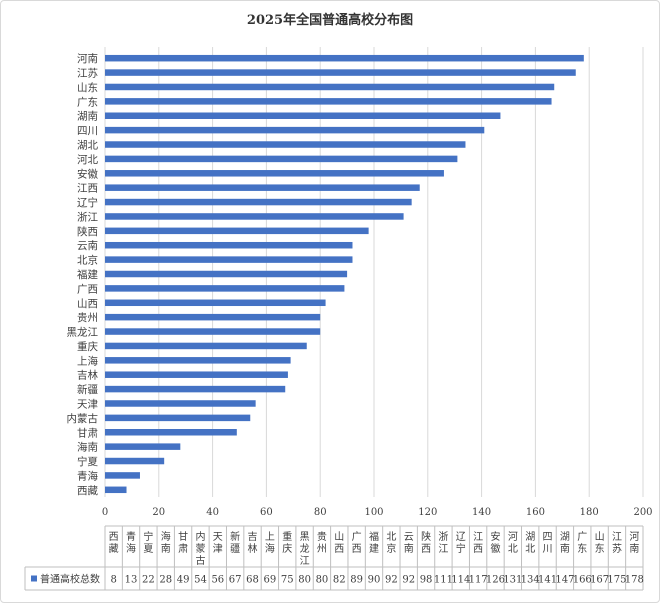 This screenshot has width=660, height=603. Describe the element at coordinates (158, 512) in the screenshot. I see `x-tick-label: 20` at that location.